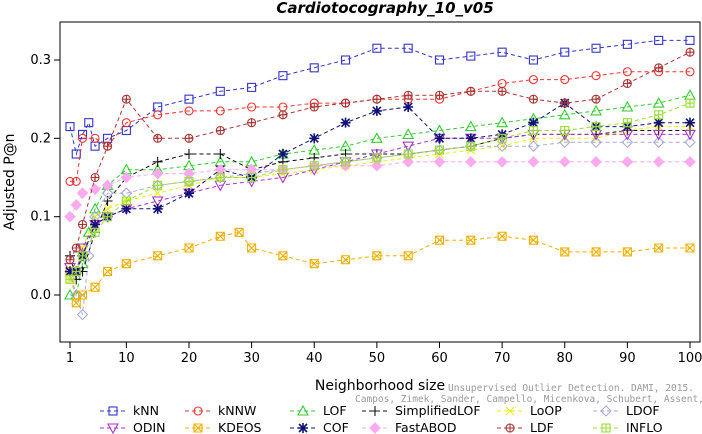 The image size is (702, 434). What do you see at coordinates (40, 217) in the screenshot?
I see `y-tick-label: 0.1` at bounding box center [40, 217].